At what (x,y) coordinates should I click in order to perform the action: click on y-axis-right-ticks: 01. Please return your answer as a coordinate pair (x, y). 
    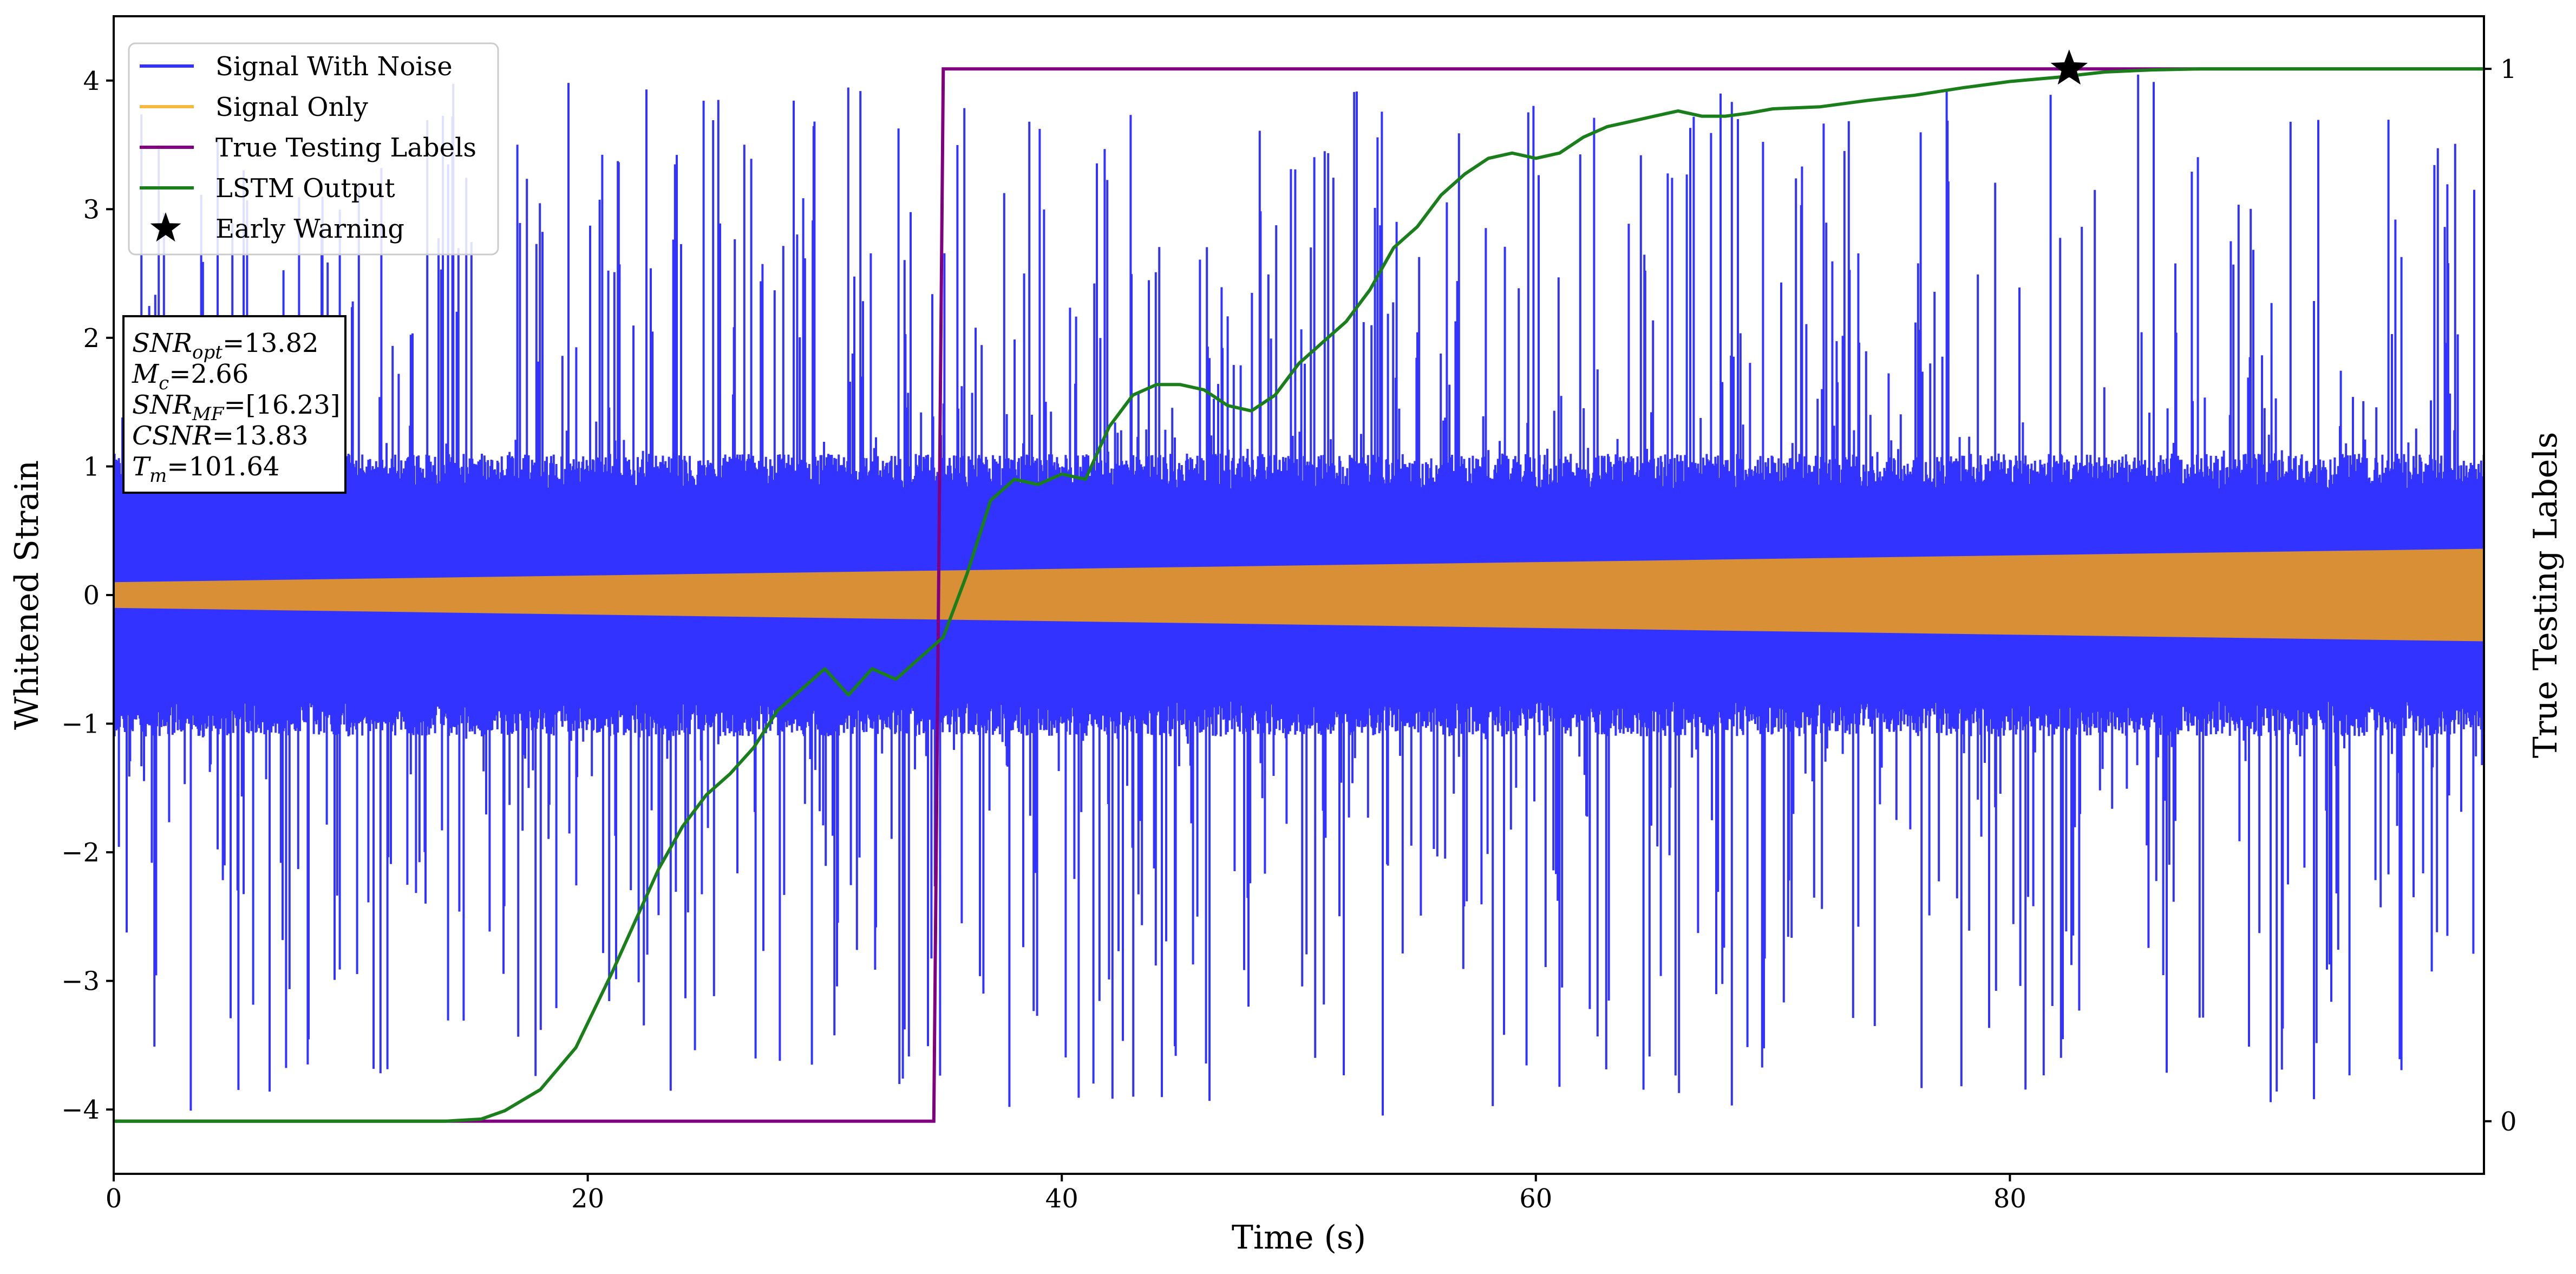
    Looking at the image, I should click on (2500, 595).